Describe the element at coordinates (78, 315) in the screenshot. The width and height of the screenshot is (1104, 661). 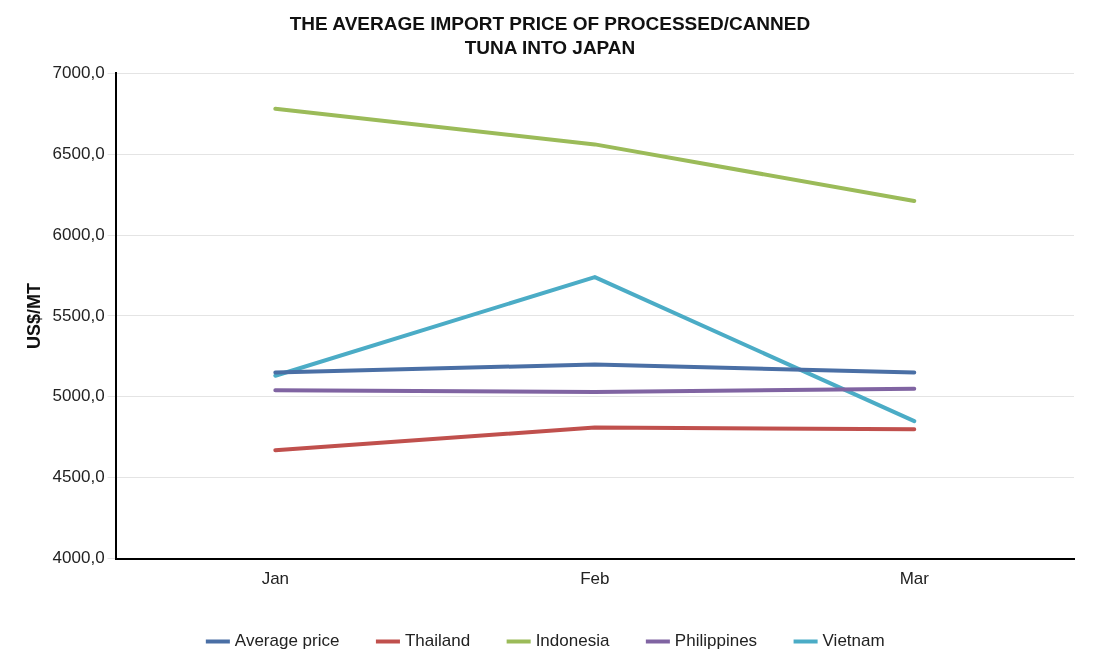
I see `y-tick-label: 5500,0` at that location.